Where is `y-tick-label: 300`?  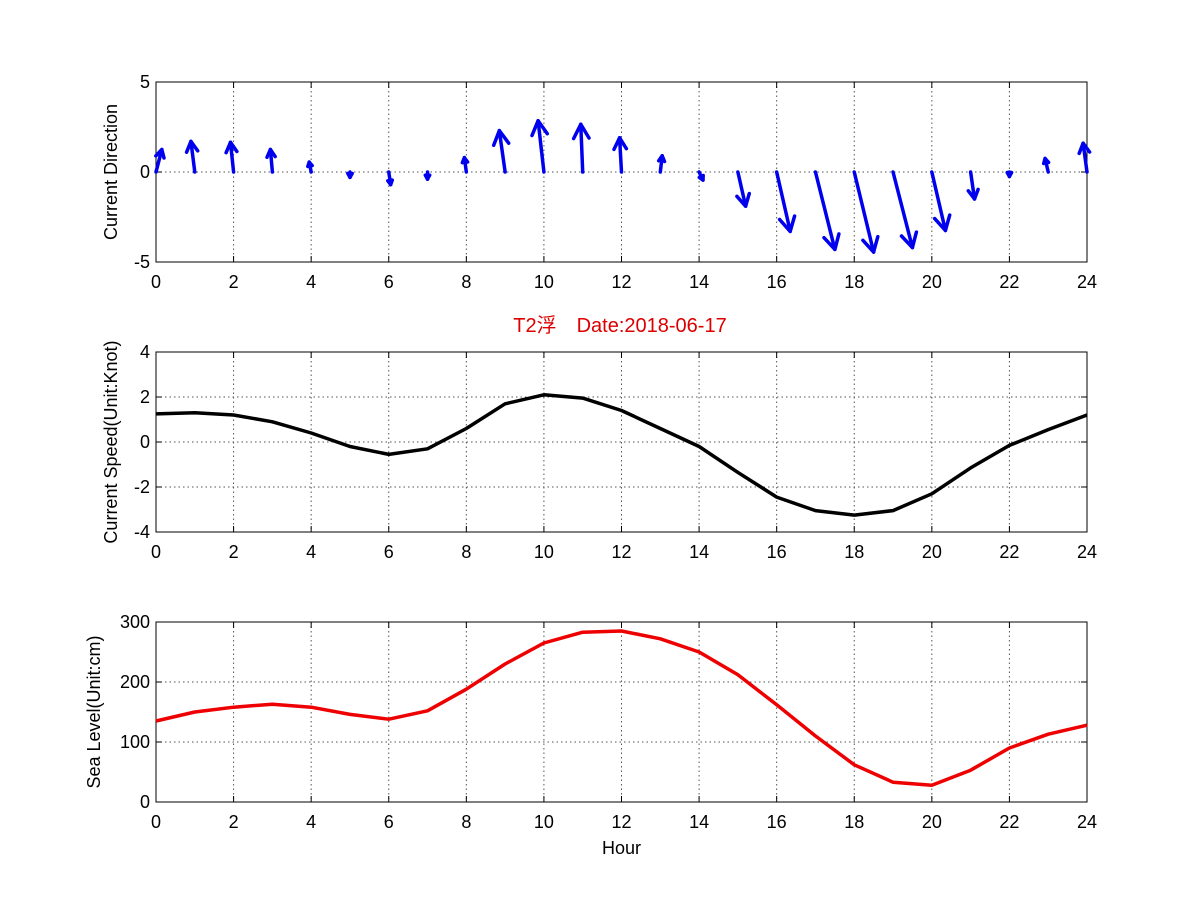
y-tick-label: 300 is located at coordinates (135, 622).